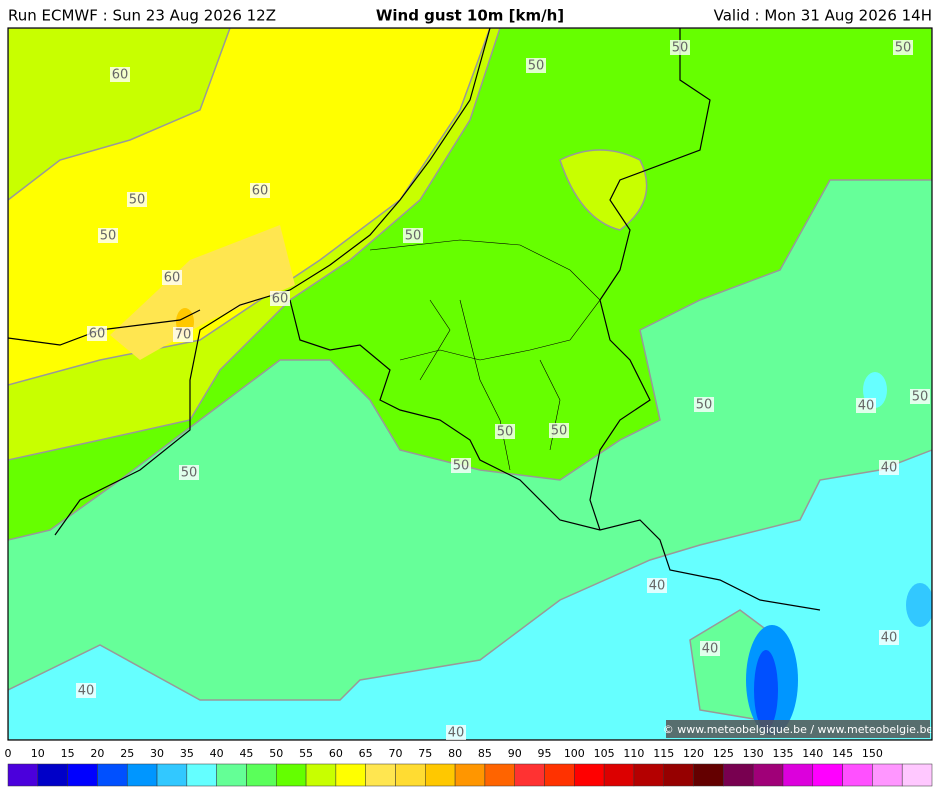 The height and width of the screenshot is (804, 940). Describe the element at coordinates (306, 753) in the screenshot. I see `colorbar-label: 55` at that location.